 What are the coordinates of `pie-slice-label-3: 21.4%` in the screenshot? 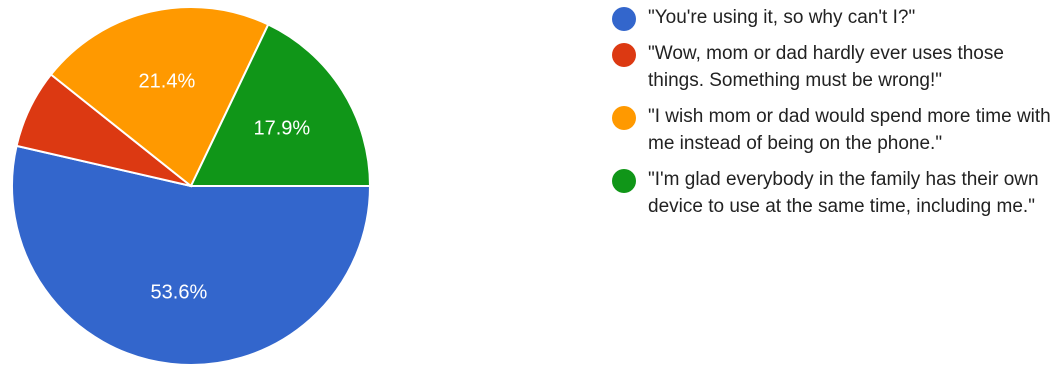 It's located at (167, 81).